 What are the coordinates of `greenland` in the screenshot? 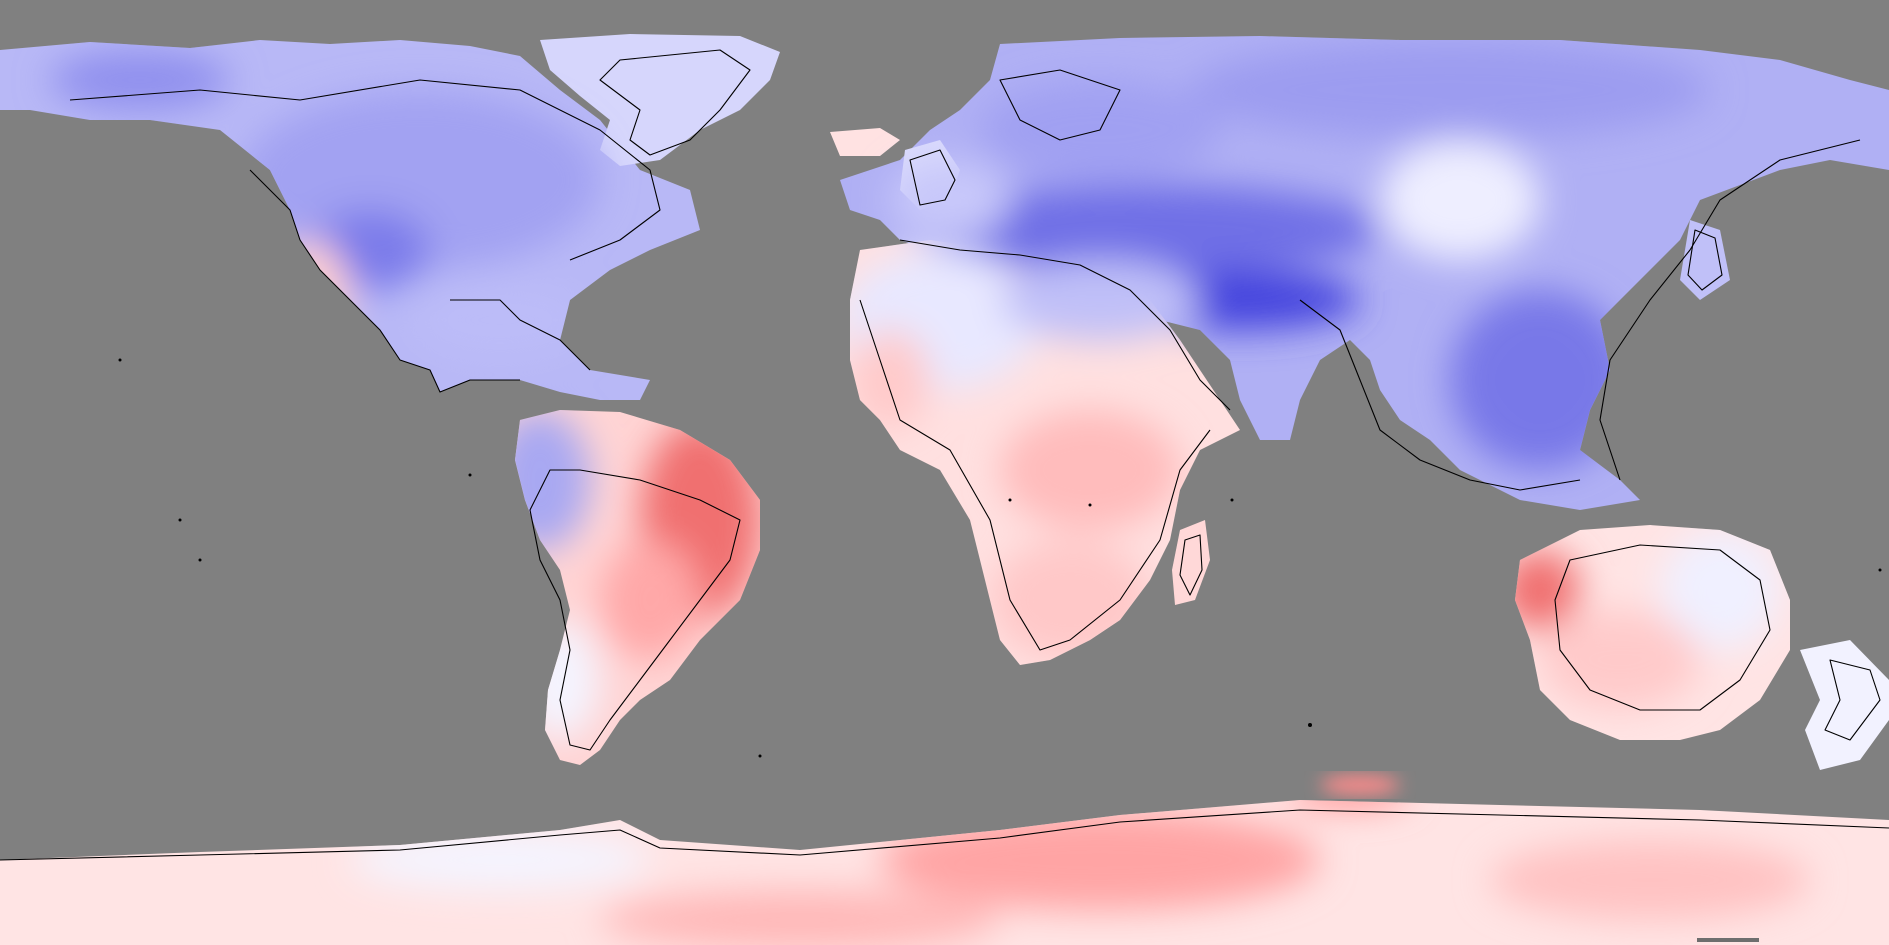 It's located at (660, 100).